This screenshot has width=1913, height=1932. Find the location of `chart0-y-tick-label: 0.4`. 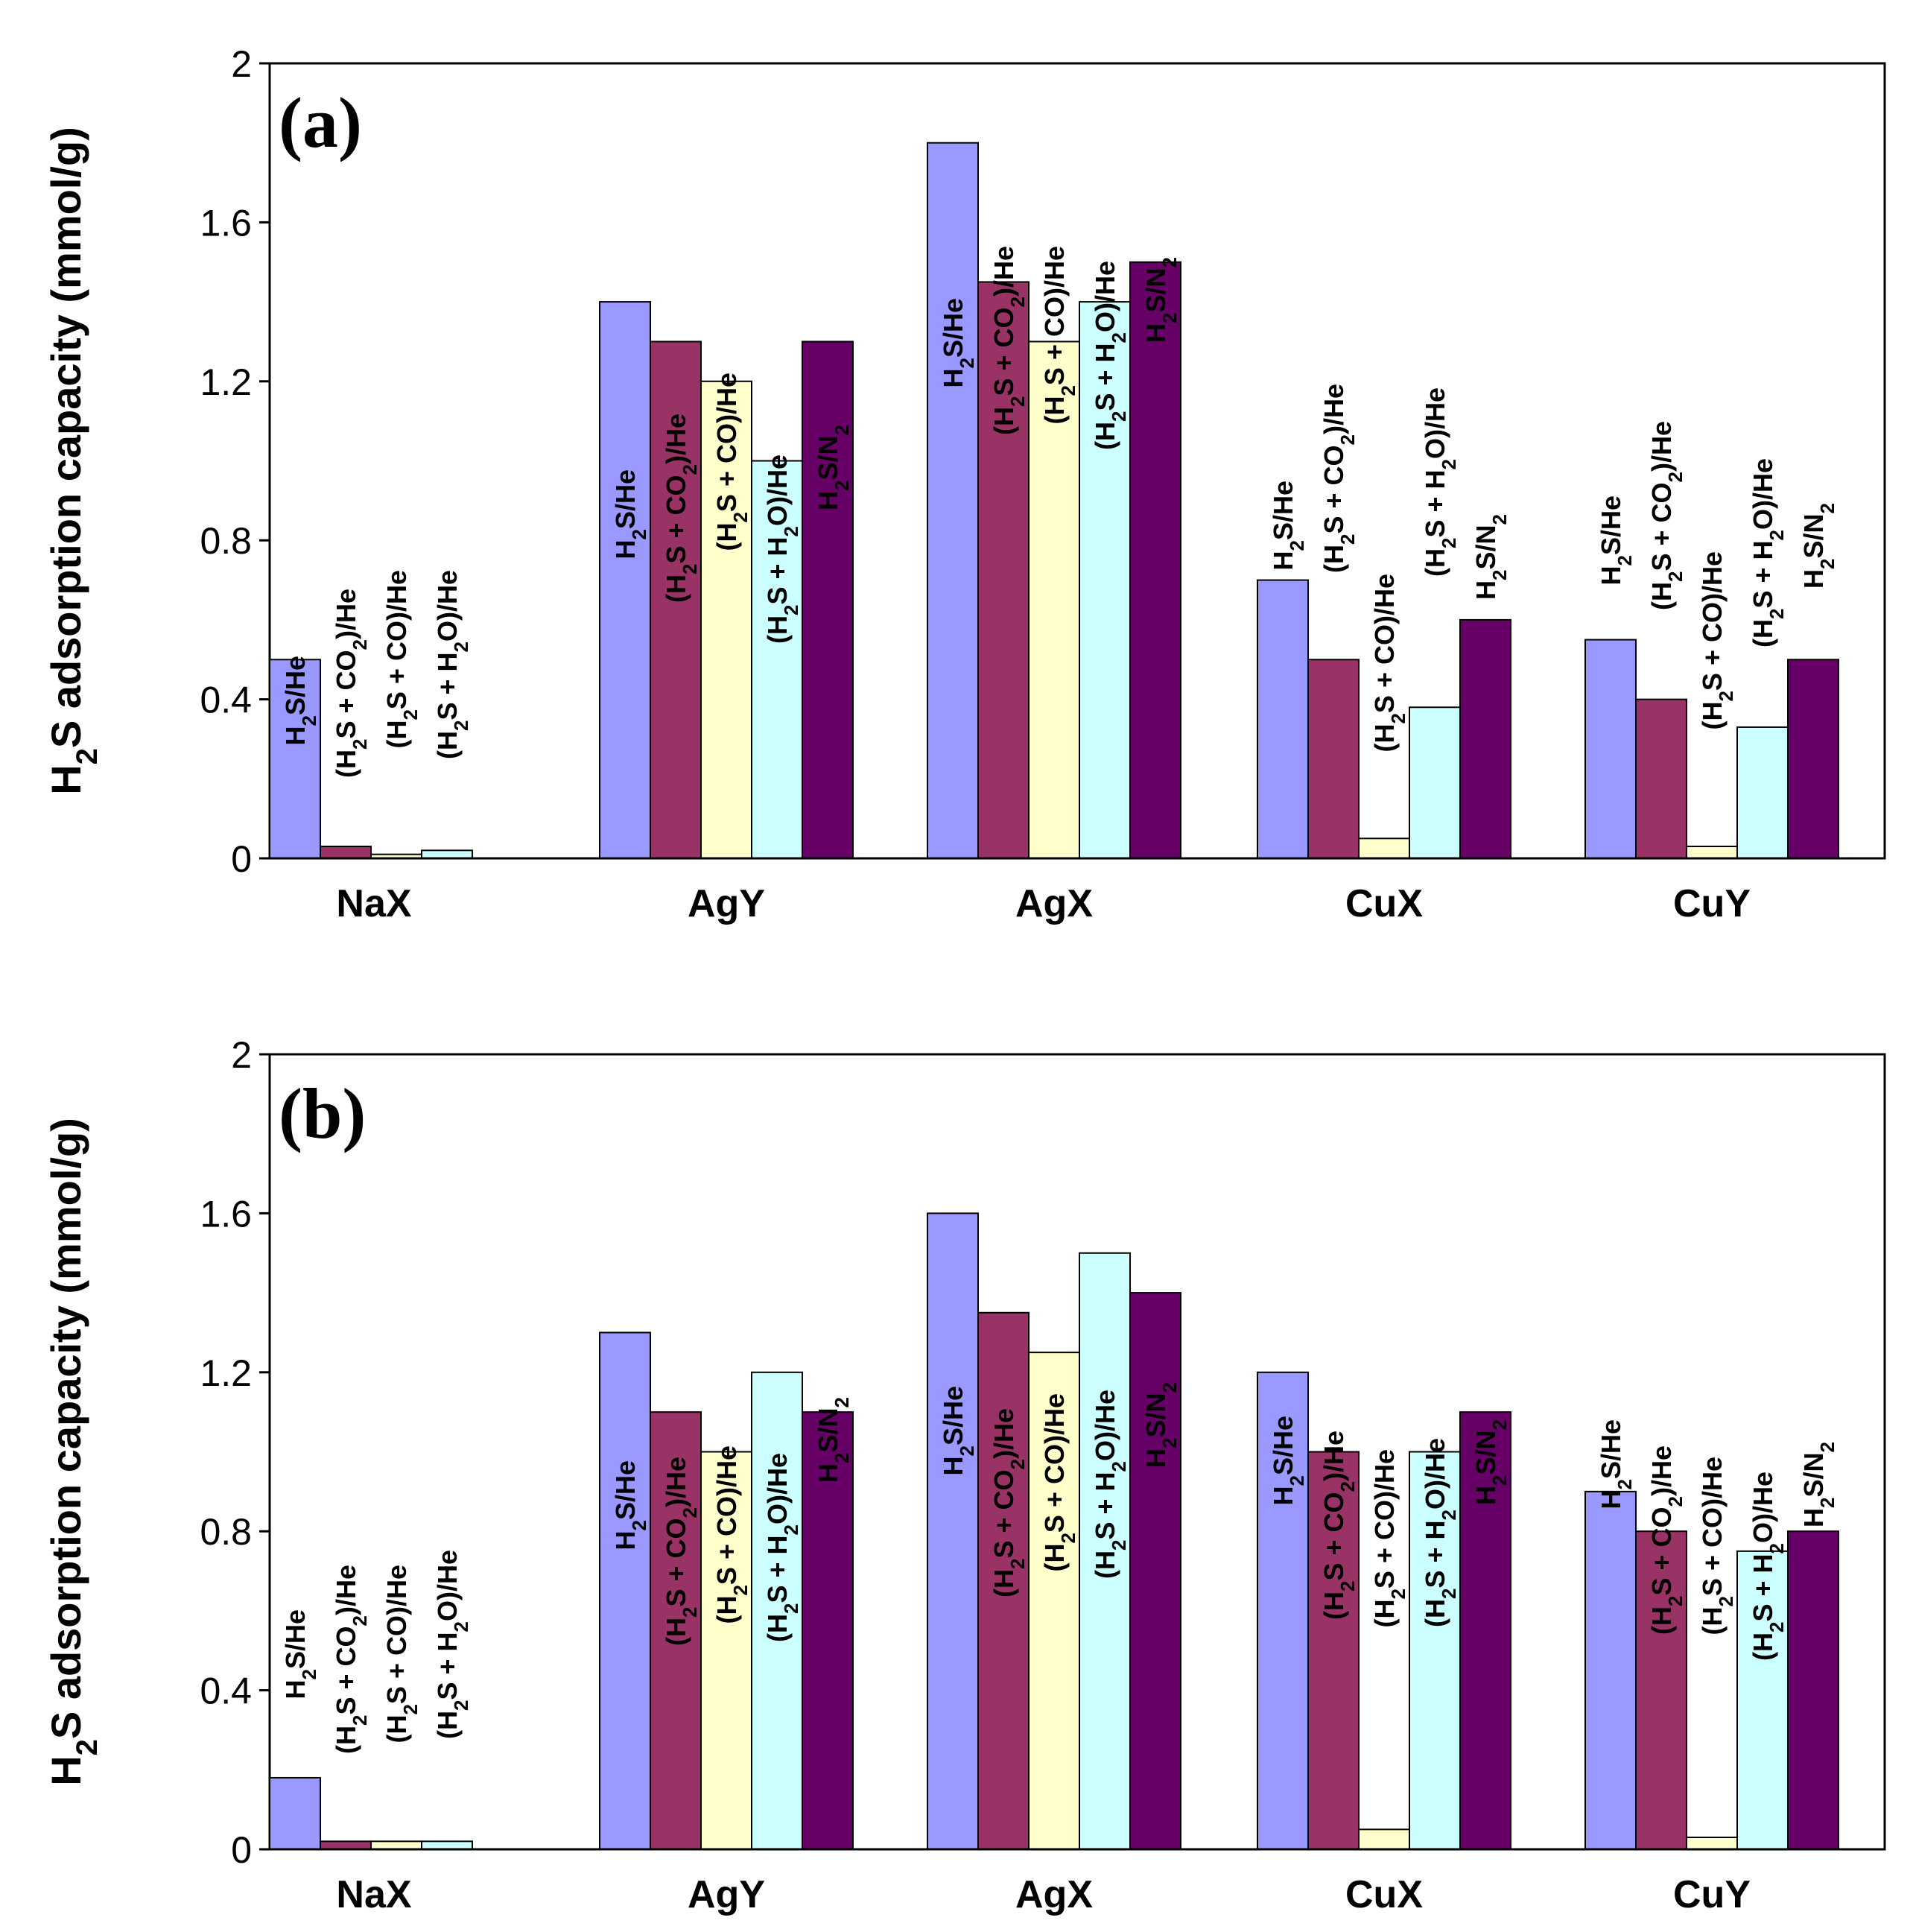

chart0-y-tick-label: 0.4 is located at coordinates (226, 700).